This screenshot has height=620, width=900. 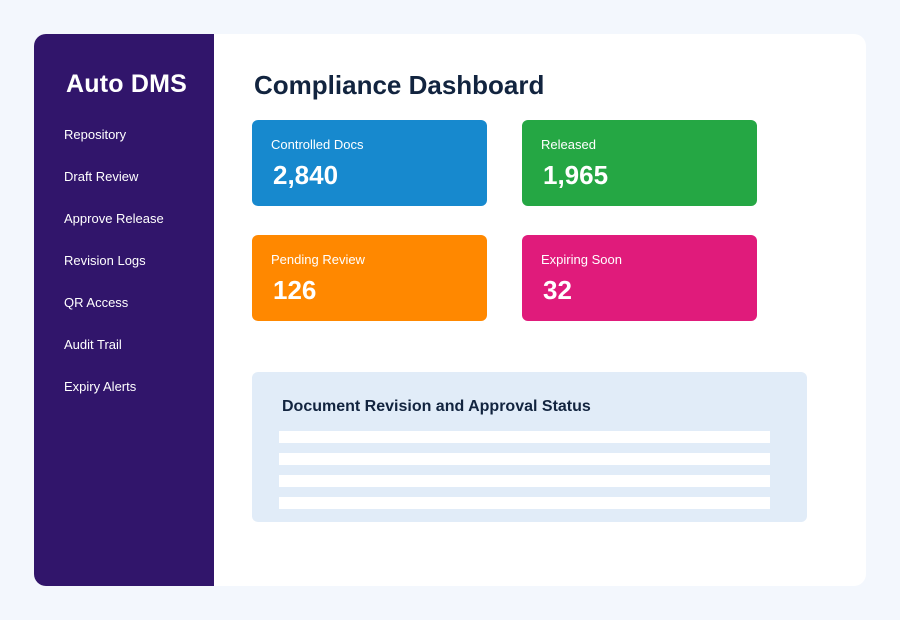 I want to click on stat-card-value: 126, so click(x=295, y=290).